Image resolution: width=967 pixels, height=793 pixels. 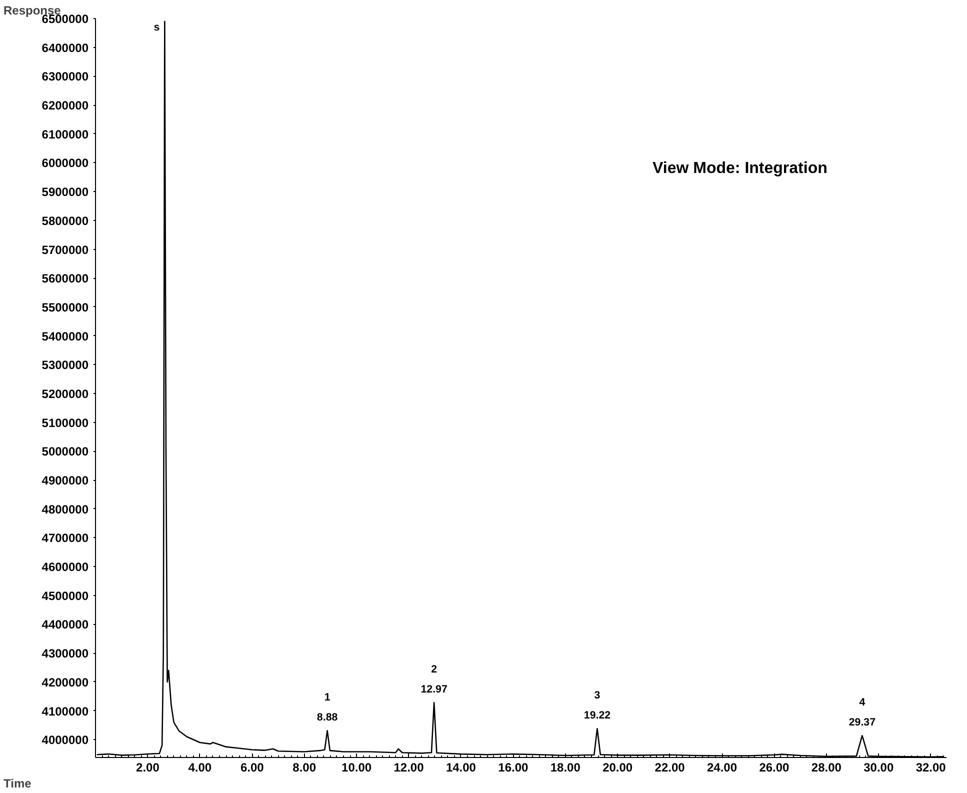 What do you see at coordinates (200, 767) in the screenshot?
I see `x-tick-label: 4.00` at bounding box center [200, 767].